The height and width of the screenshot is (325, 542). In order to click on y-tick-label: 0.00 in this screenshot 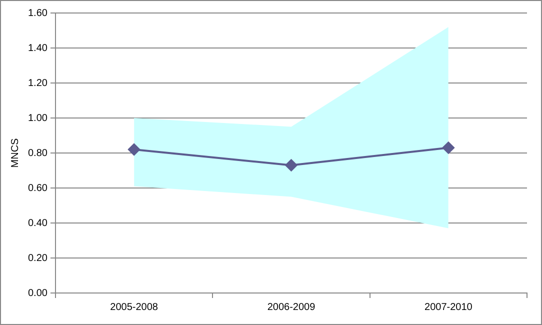, I will do `click(38, 293)`.